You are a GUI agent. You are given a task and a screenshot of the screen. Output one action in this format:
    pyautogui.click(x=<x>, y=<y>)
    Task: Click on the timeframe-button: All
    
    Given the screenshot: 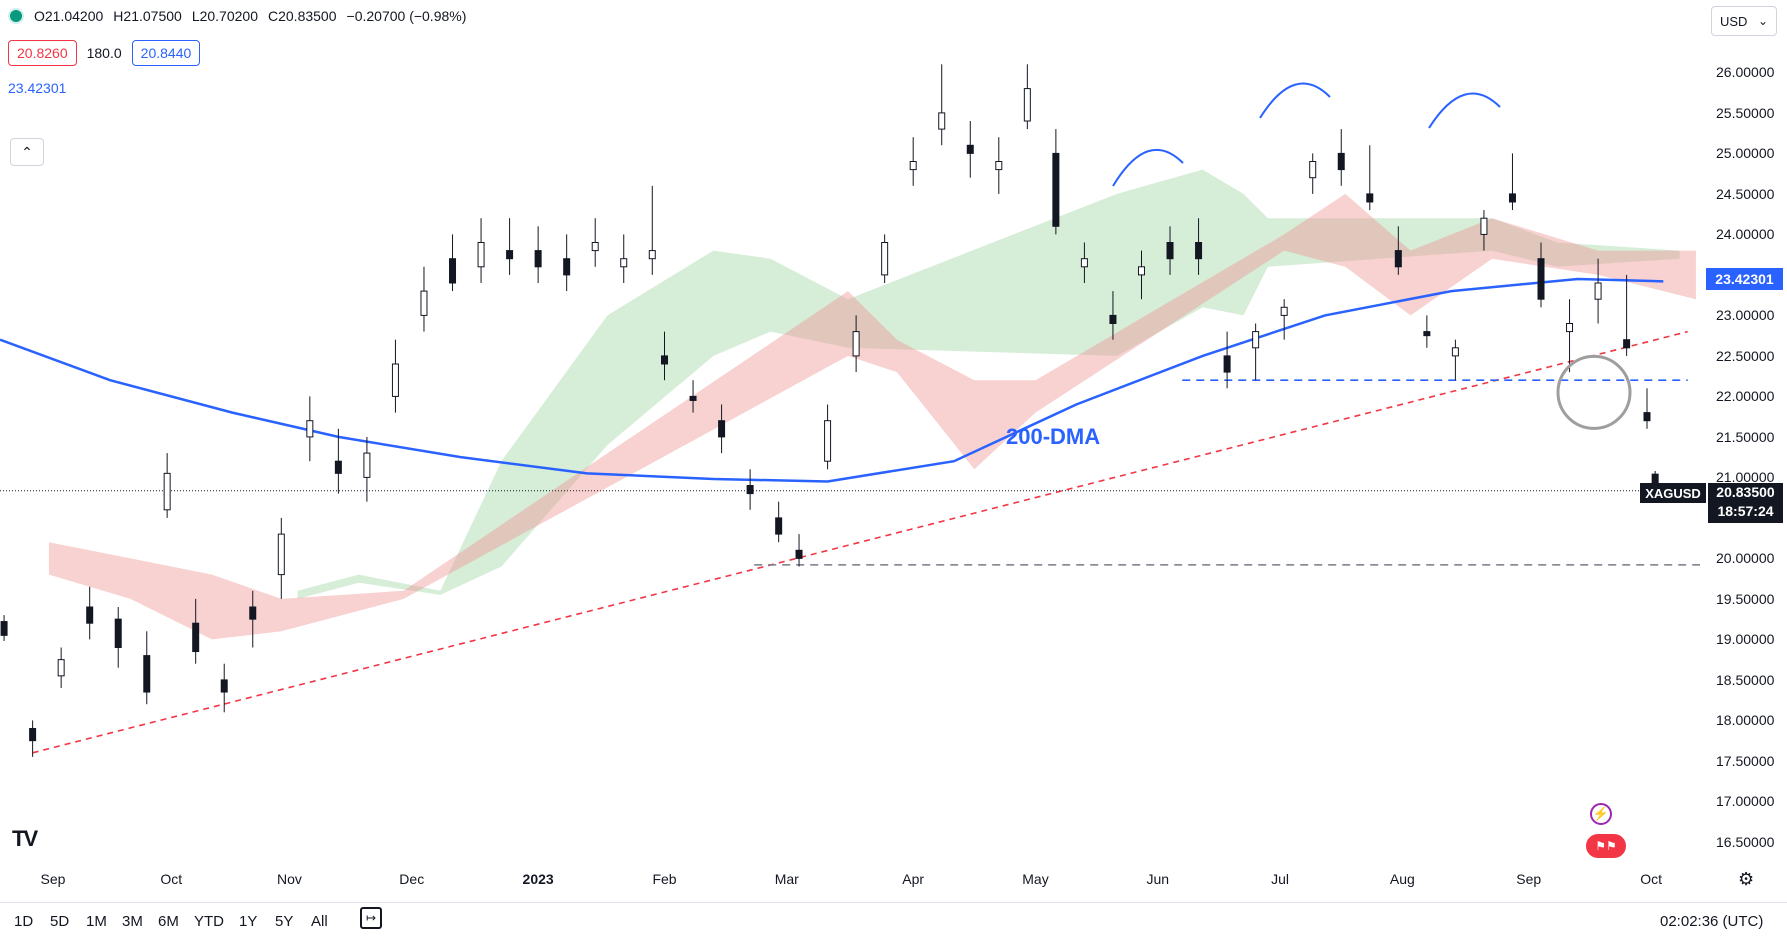 What is the action you would take?
    pyautogui.click(x=319, y=921)
    